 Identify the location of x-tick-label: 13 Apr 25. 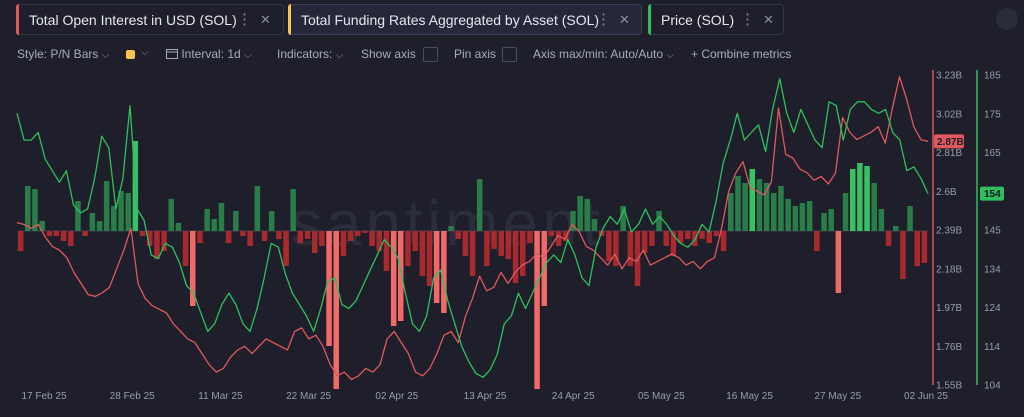
(485, 396).